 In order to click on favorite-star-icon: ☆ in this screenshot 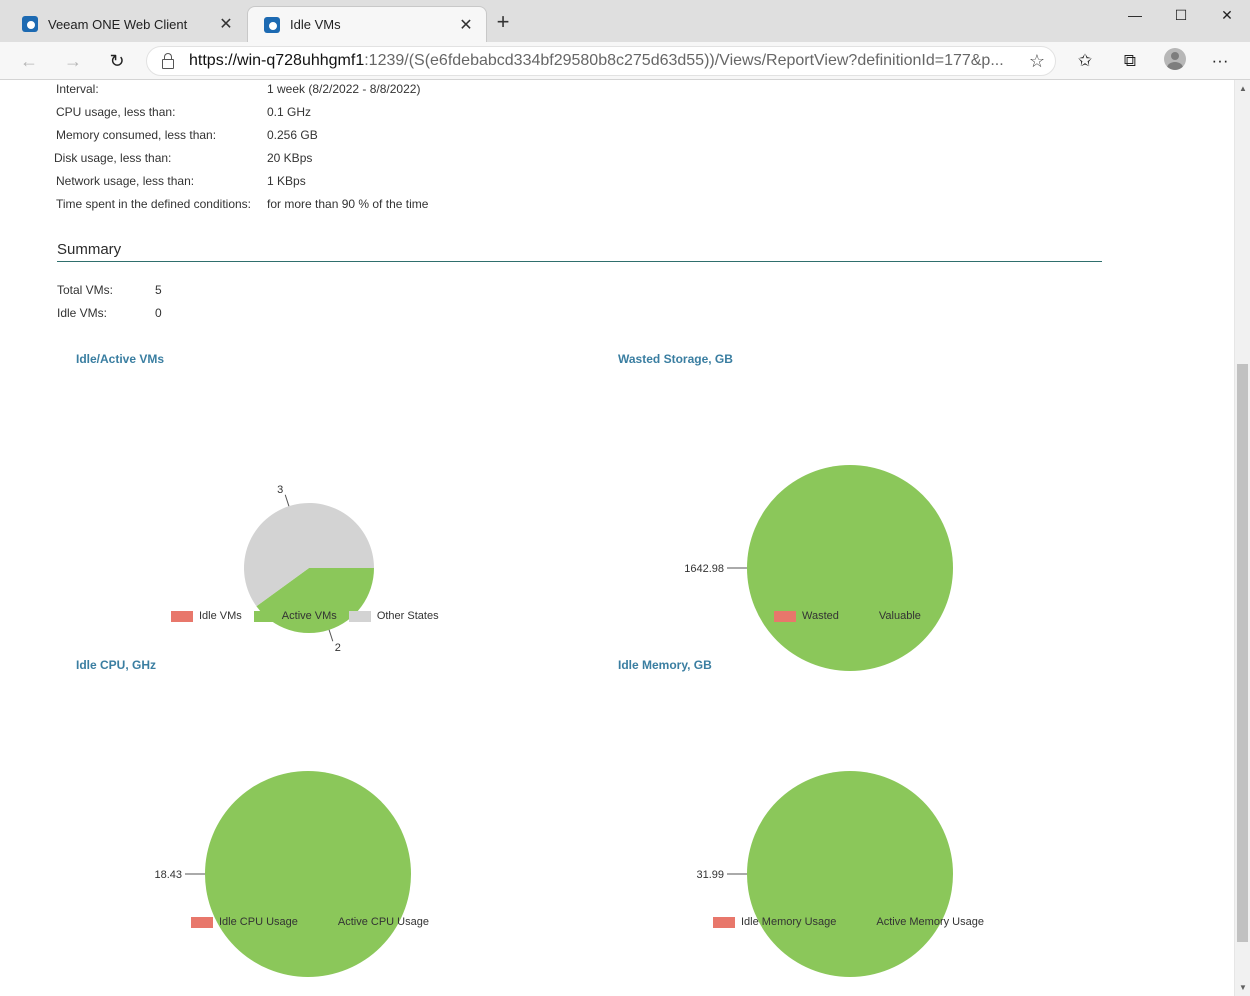, I will do `click(1036, 61)`.